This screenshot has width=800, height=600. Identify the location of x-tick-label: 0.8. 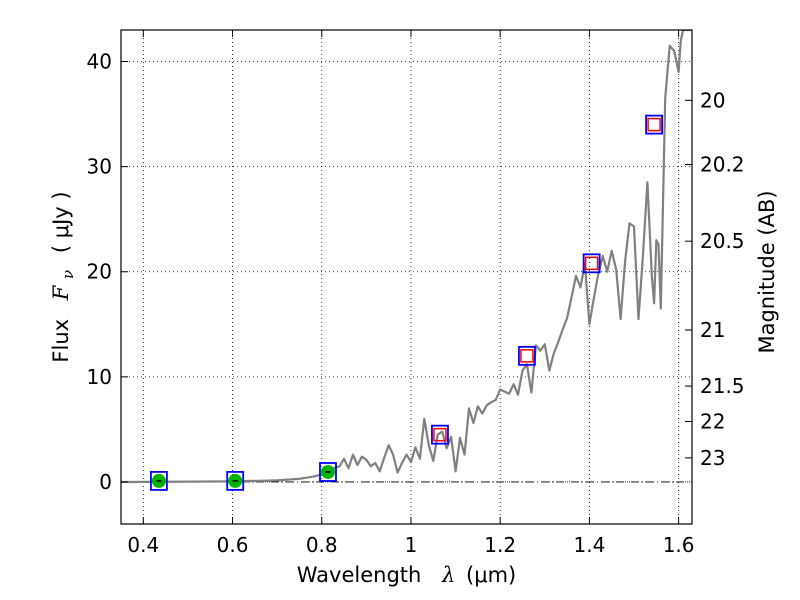
(322, 545).